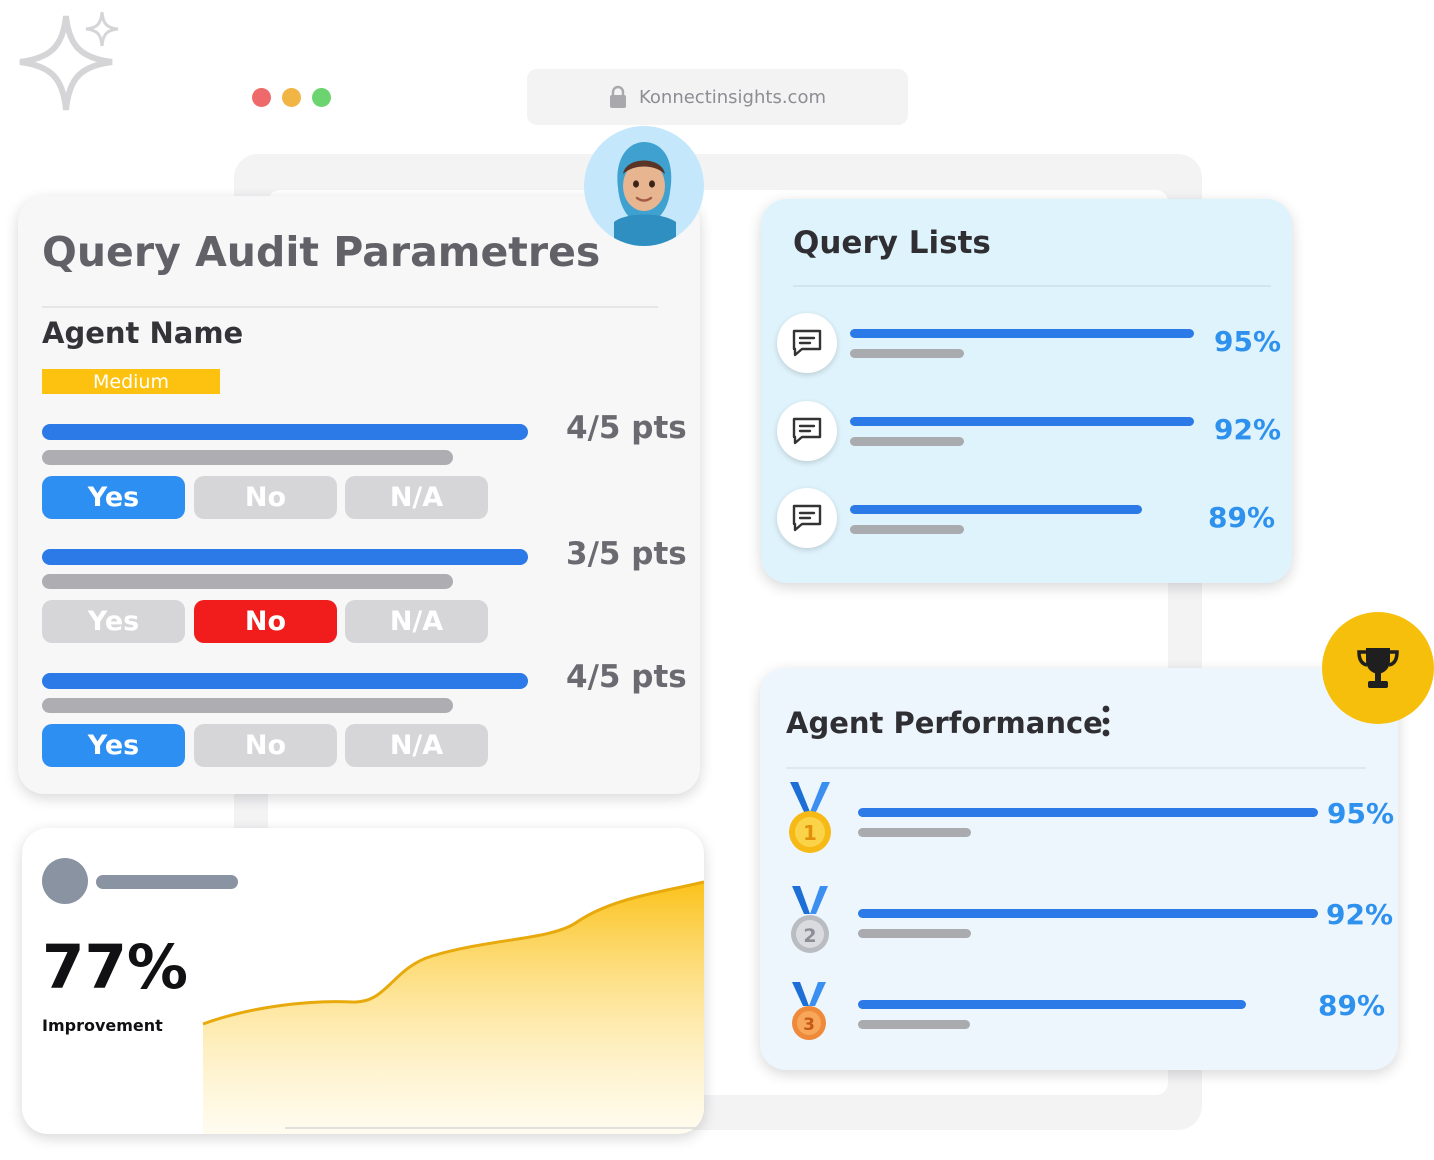 Image resolution: width=1434 pixels, height=1160 pixels. I want to click on query-2-percent: 92%, so click(1248, 429).